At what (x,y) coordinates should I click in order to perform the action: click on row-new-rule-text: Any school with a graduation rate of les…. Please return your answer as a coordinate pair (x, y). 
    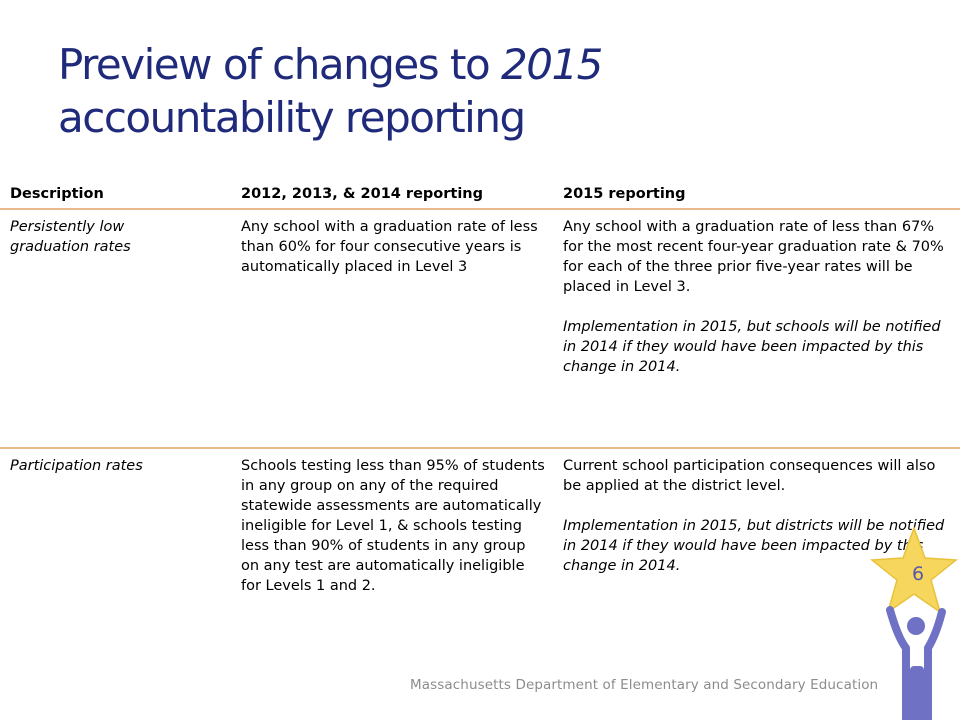
    Looking at the image, I should click on (753, 257).